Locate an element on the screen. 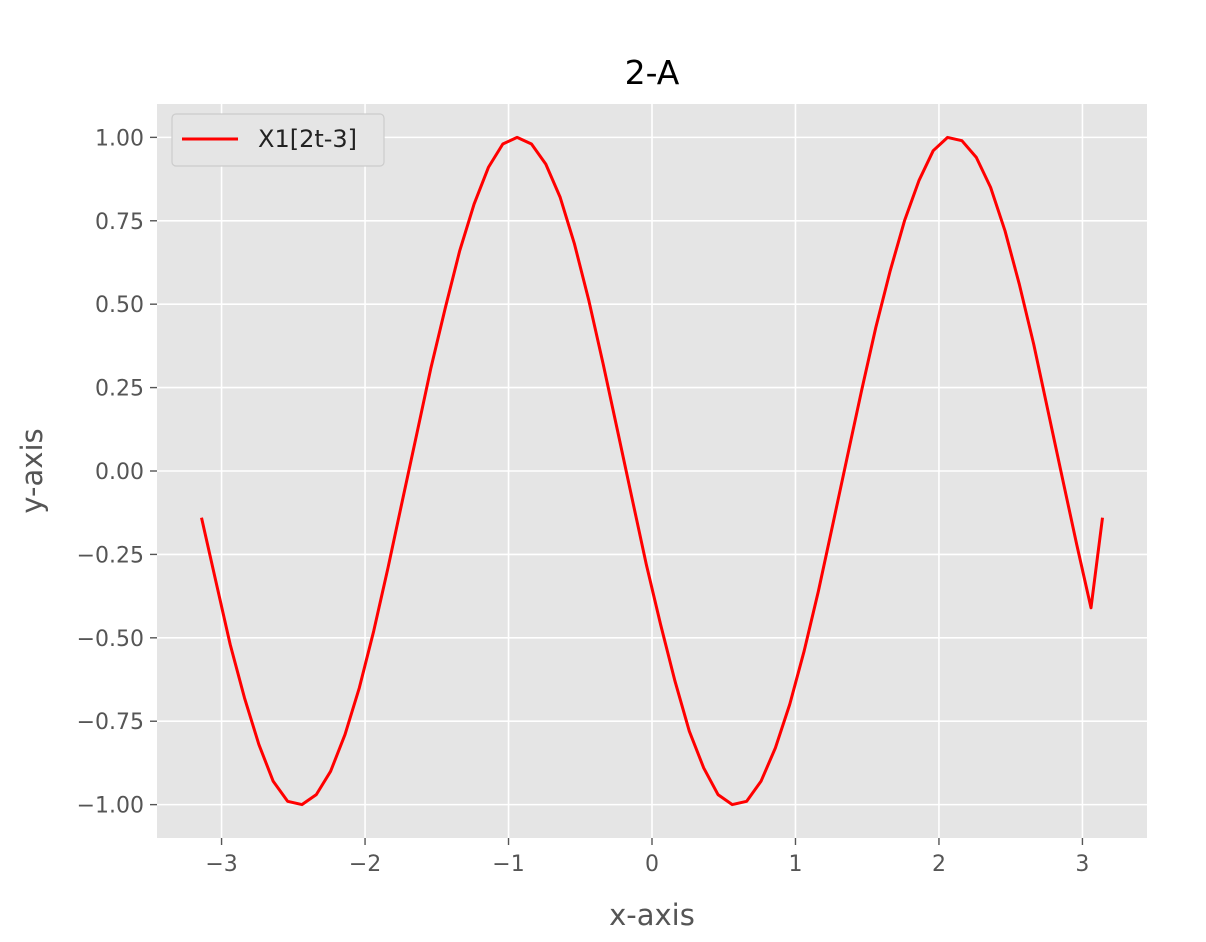  y-tick-label: 0.00 is located at coordinates (119, 472).